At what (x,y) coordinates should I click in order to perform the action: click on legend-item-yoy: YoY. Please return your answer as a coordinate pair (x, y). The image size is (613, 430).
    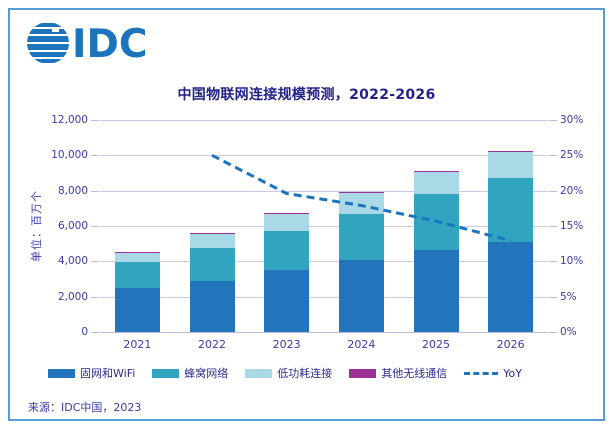
    Looking at the image, I should click on (493, 373).